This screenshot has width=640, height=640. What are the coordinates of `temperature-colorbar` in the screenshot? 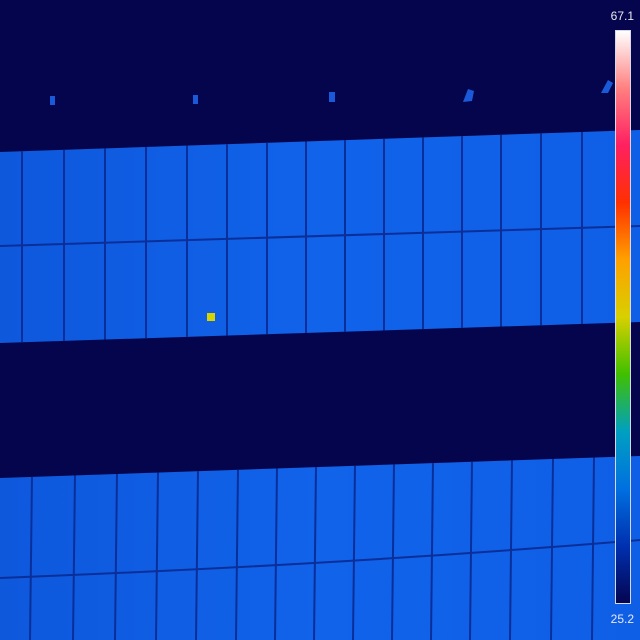 It's located at (623, 317).